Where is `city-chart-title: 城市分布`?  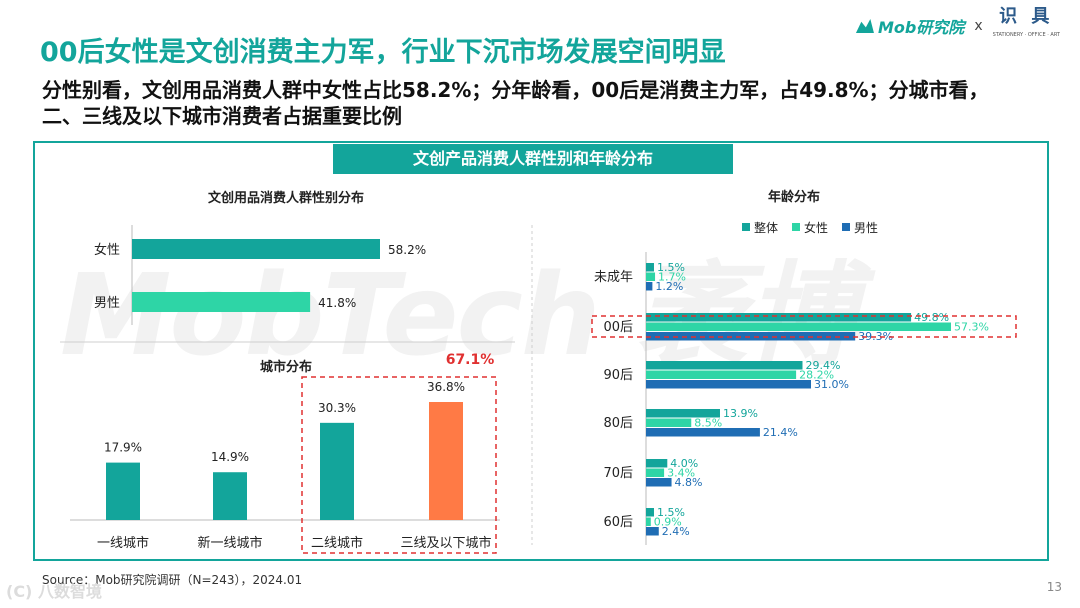
city-chart-title: 城市分布 is located at coordinates (286, 367).